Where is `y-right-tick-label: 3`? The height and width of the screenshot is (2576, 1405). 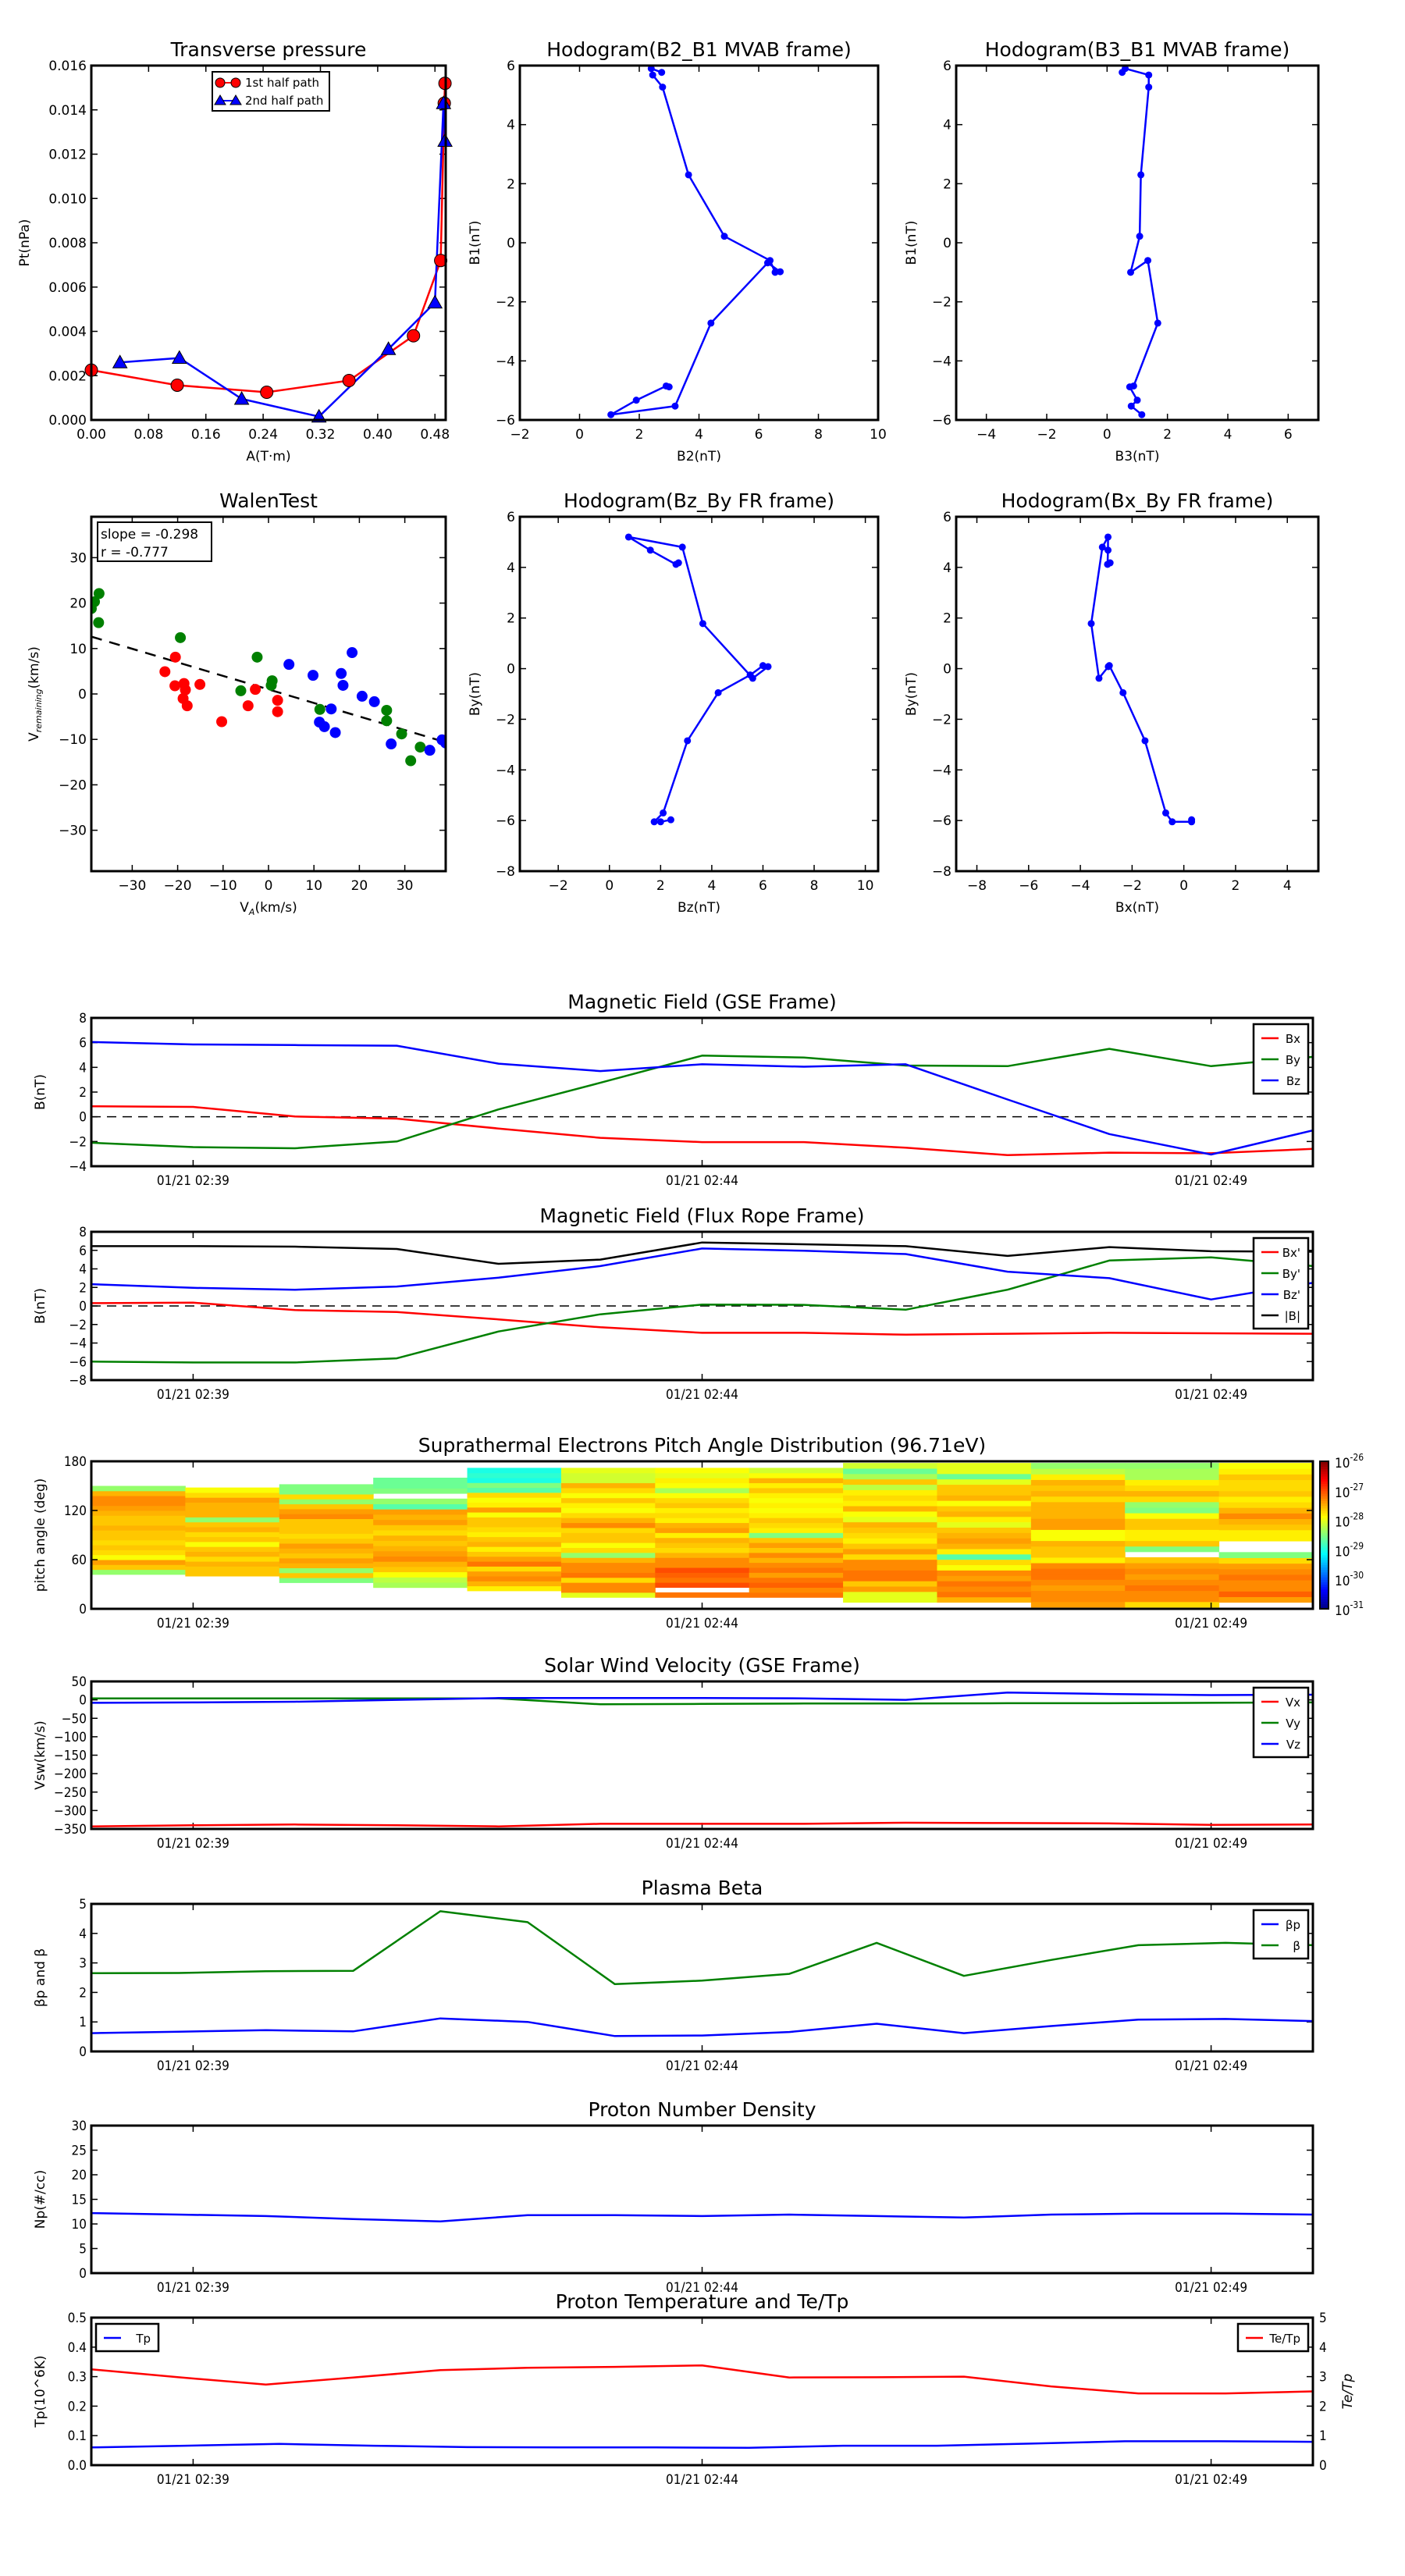
y-right-tick-label: 3 is located at coordinates (1323, 2378).